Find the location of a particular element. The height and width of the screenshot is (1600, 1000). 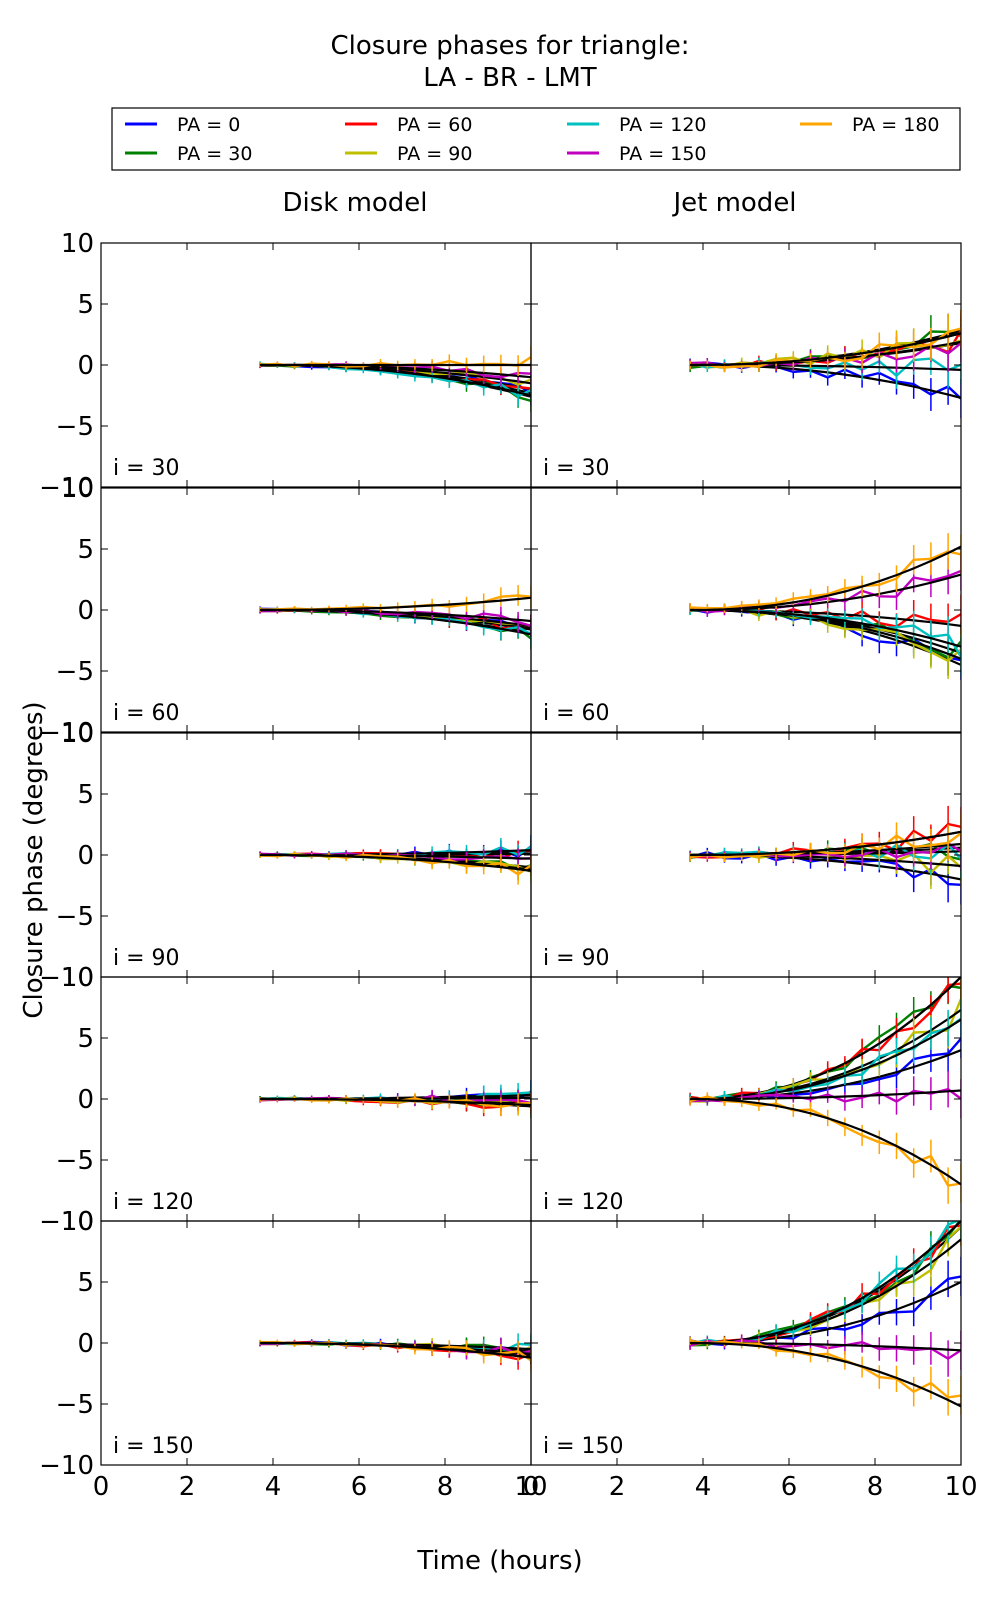

panel-disk-i30: −10 −5 0 5 10 i = 30 is located at coordinates (285, 366).